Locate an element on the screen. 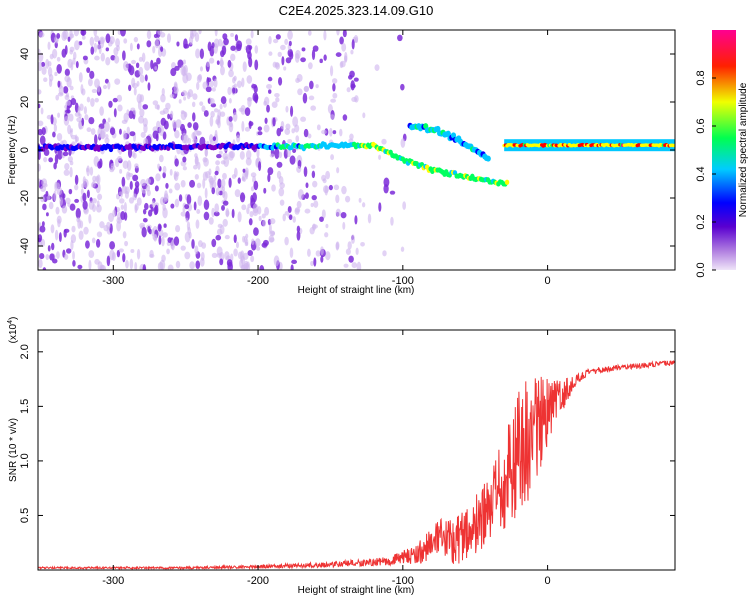 The image size is (750, 600). snr-ytick-label: 2.0 is located at coordinates (25, 351).